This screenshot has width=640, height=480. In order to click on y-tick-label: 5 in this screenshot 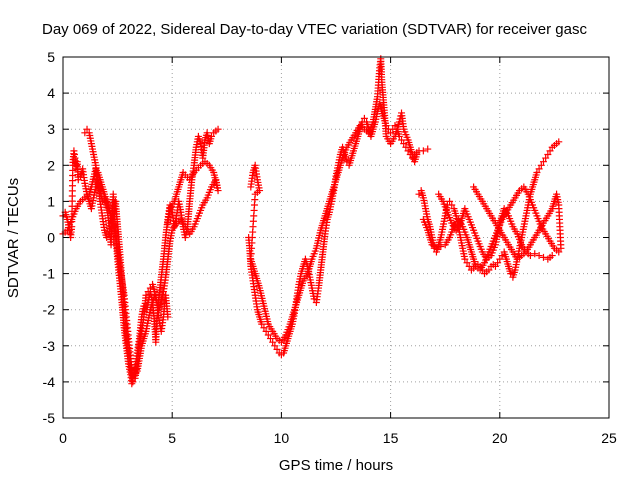, I will do `click(51, 57)`.